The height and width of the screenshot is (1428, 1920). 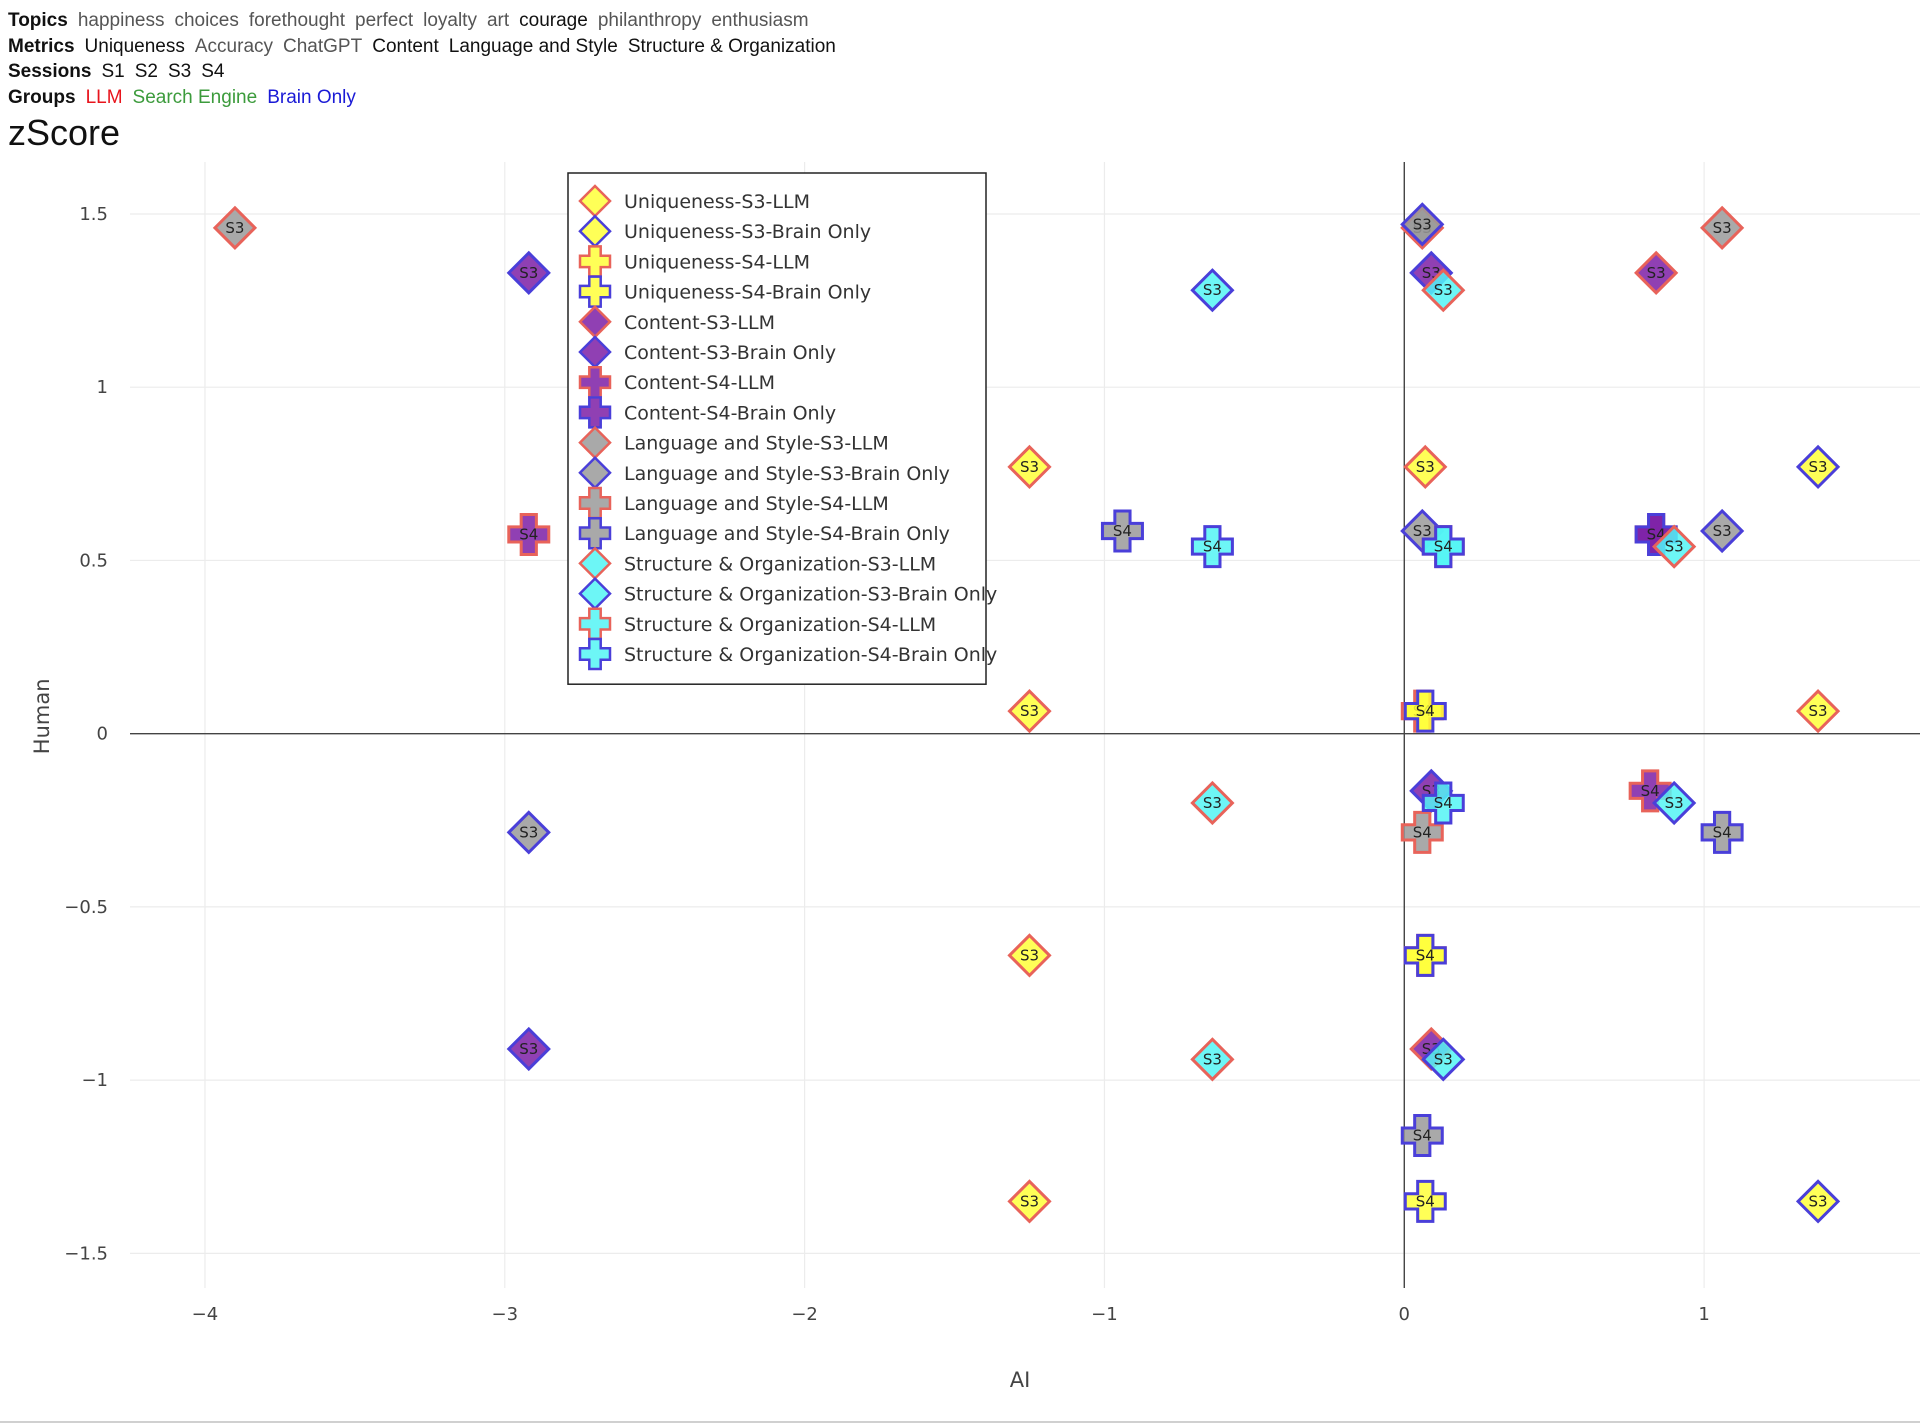 I want to click on legend-label: Language and Style-S3-LLM, so click(x=756, y=444).